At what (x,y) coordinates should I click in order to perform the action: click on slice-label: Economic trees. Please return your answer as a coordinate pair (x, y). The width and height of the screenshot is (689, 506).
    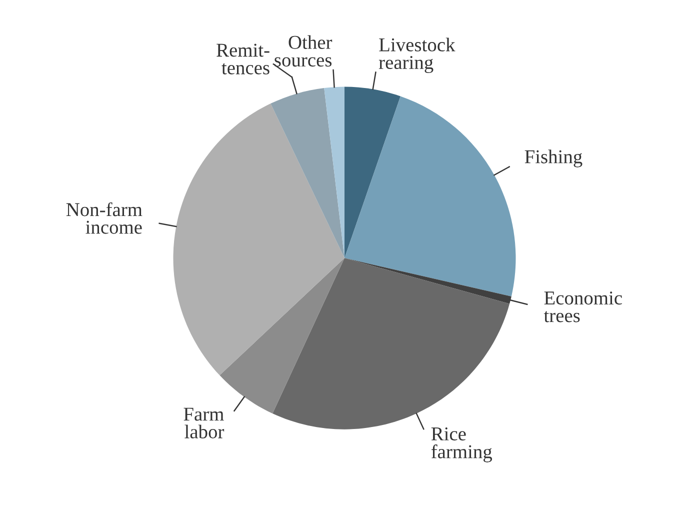
    Looking at the image, I should click on (583, 307).